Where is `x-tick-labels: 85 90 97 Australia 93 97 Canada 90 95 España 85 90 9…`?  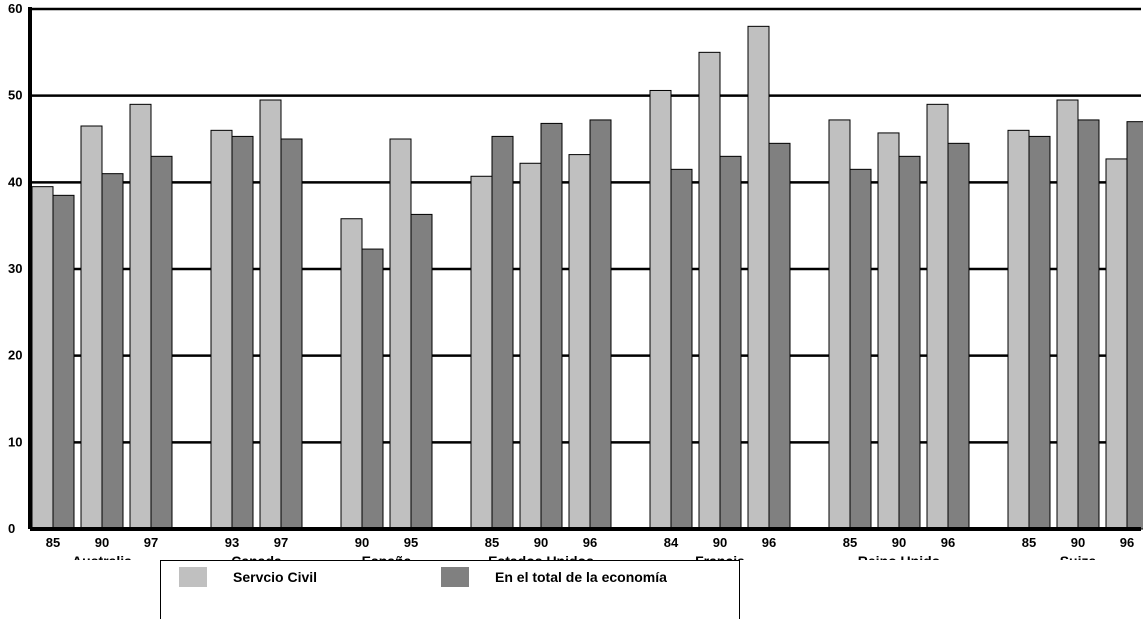 x-tick-labels: 85 90 97 Australia 93 97 Canada 90 95 España 85 90 9… is located at coordinates (590, 547).